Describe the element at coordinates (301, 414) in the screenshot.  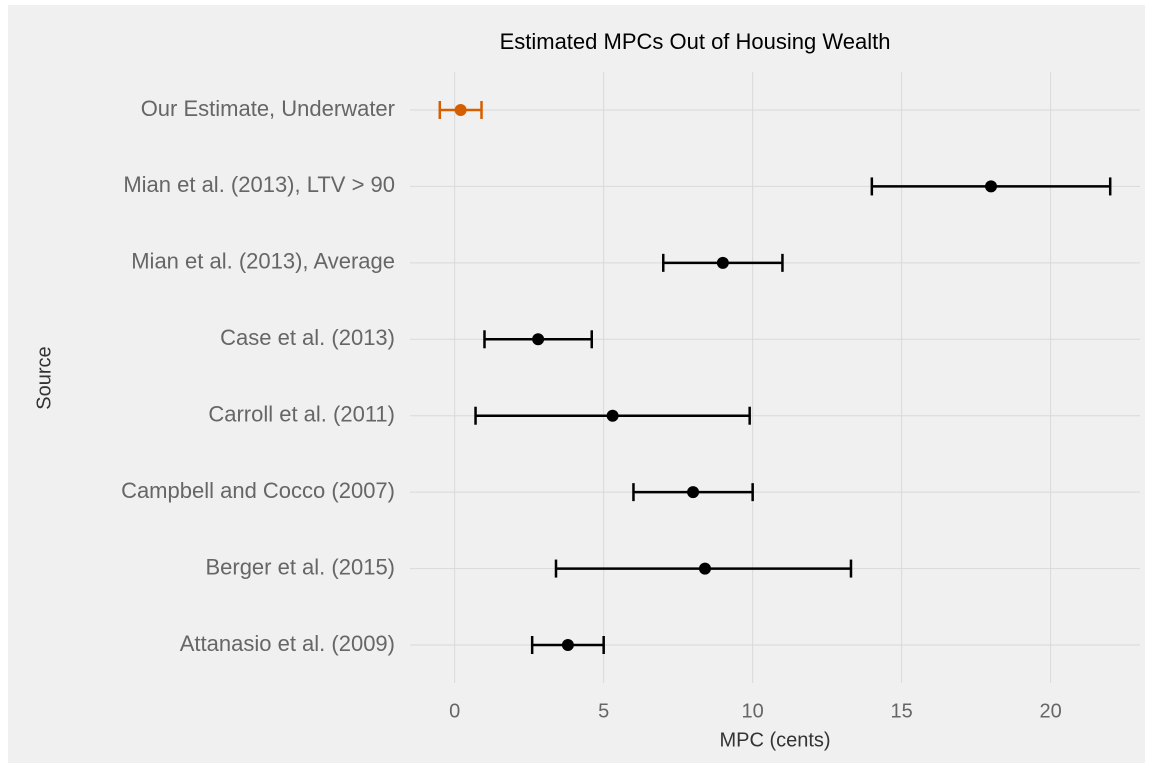
I see `y-tick-label: Carroll et al. (2011)` at that location.